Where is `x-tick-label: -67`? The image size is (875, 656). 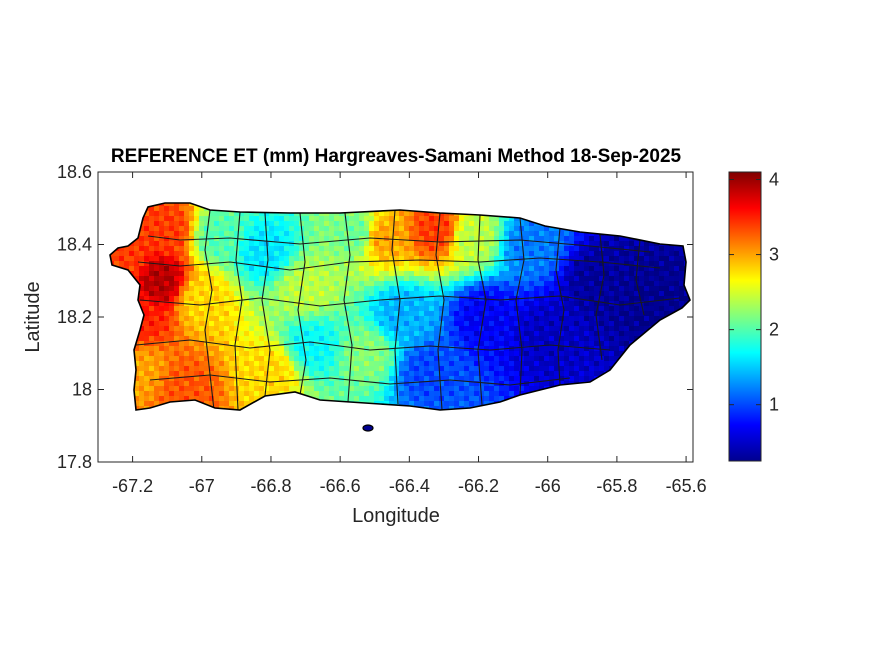 x-tick-label: -67 is located at coordinates (202, 486).